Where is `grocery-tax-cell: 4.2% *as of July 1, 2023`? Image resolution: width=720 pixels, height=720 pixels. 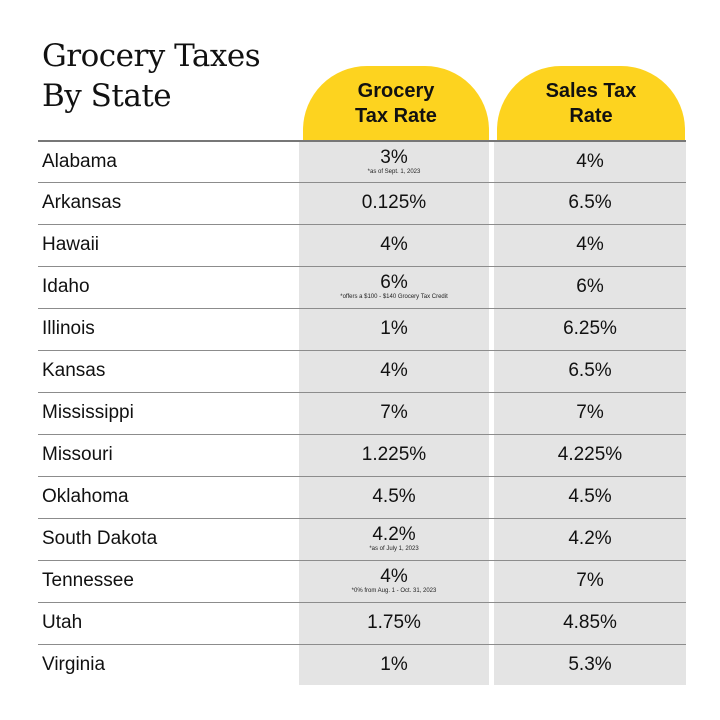 grocery-tax-cell: 4.2% *as of July 1, 2023 is located at coordinates (394, 539).